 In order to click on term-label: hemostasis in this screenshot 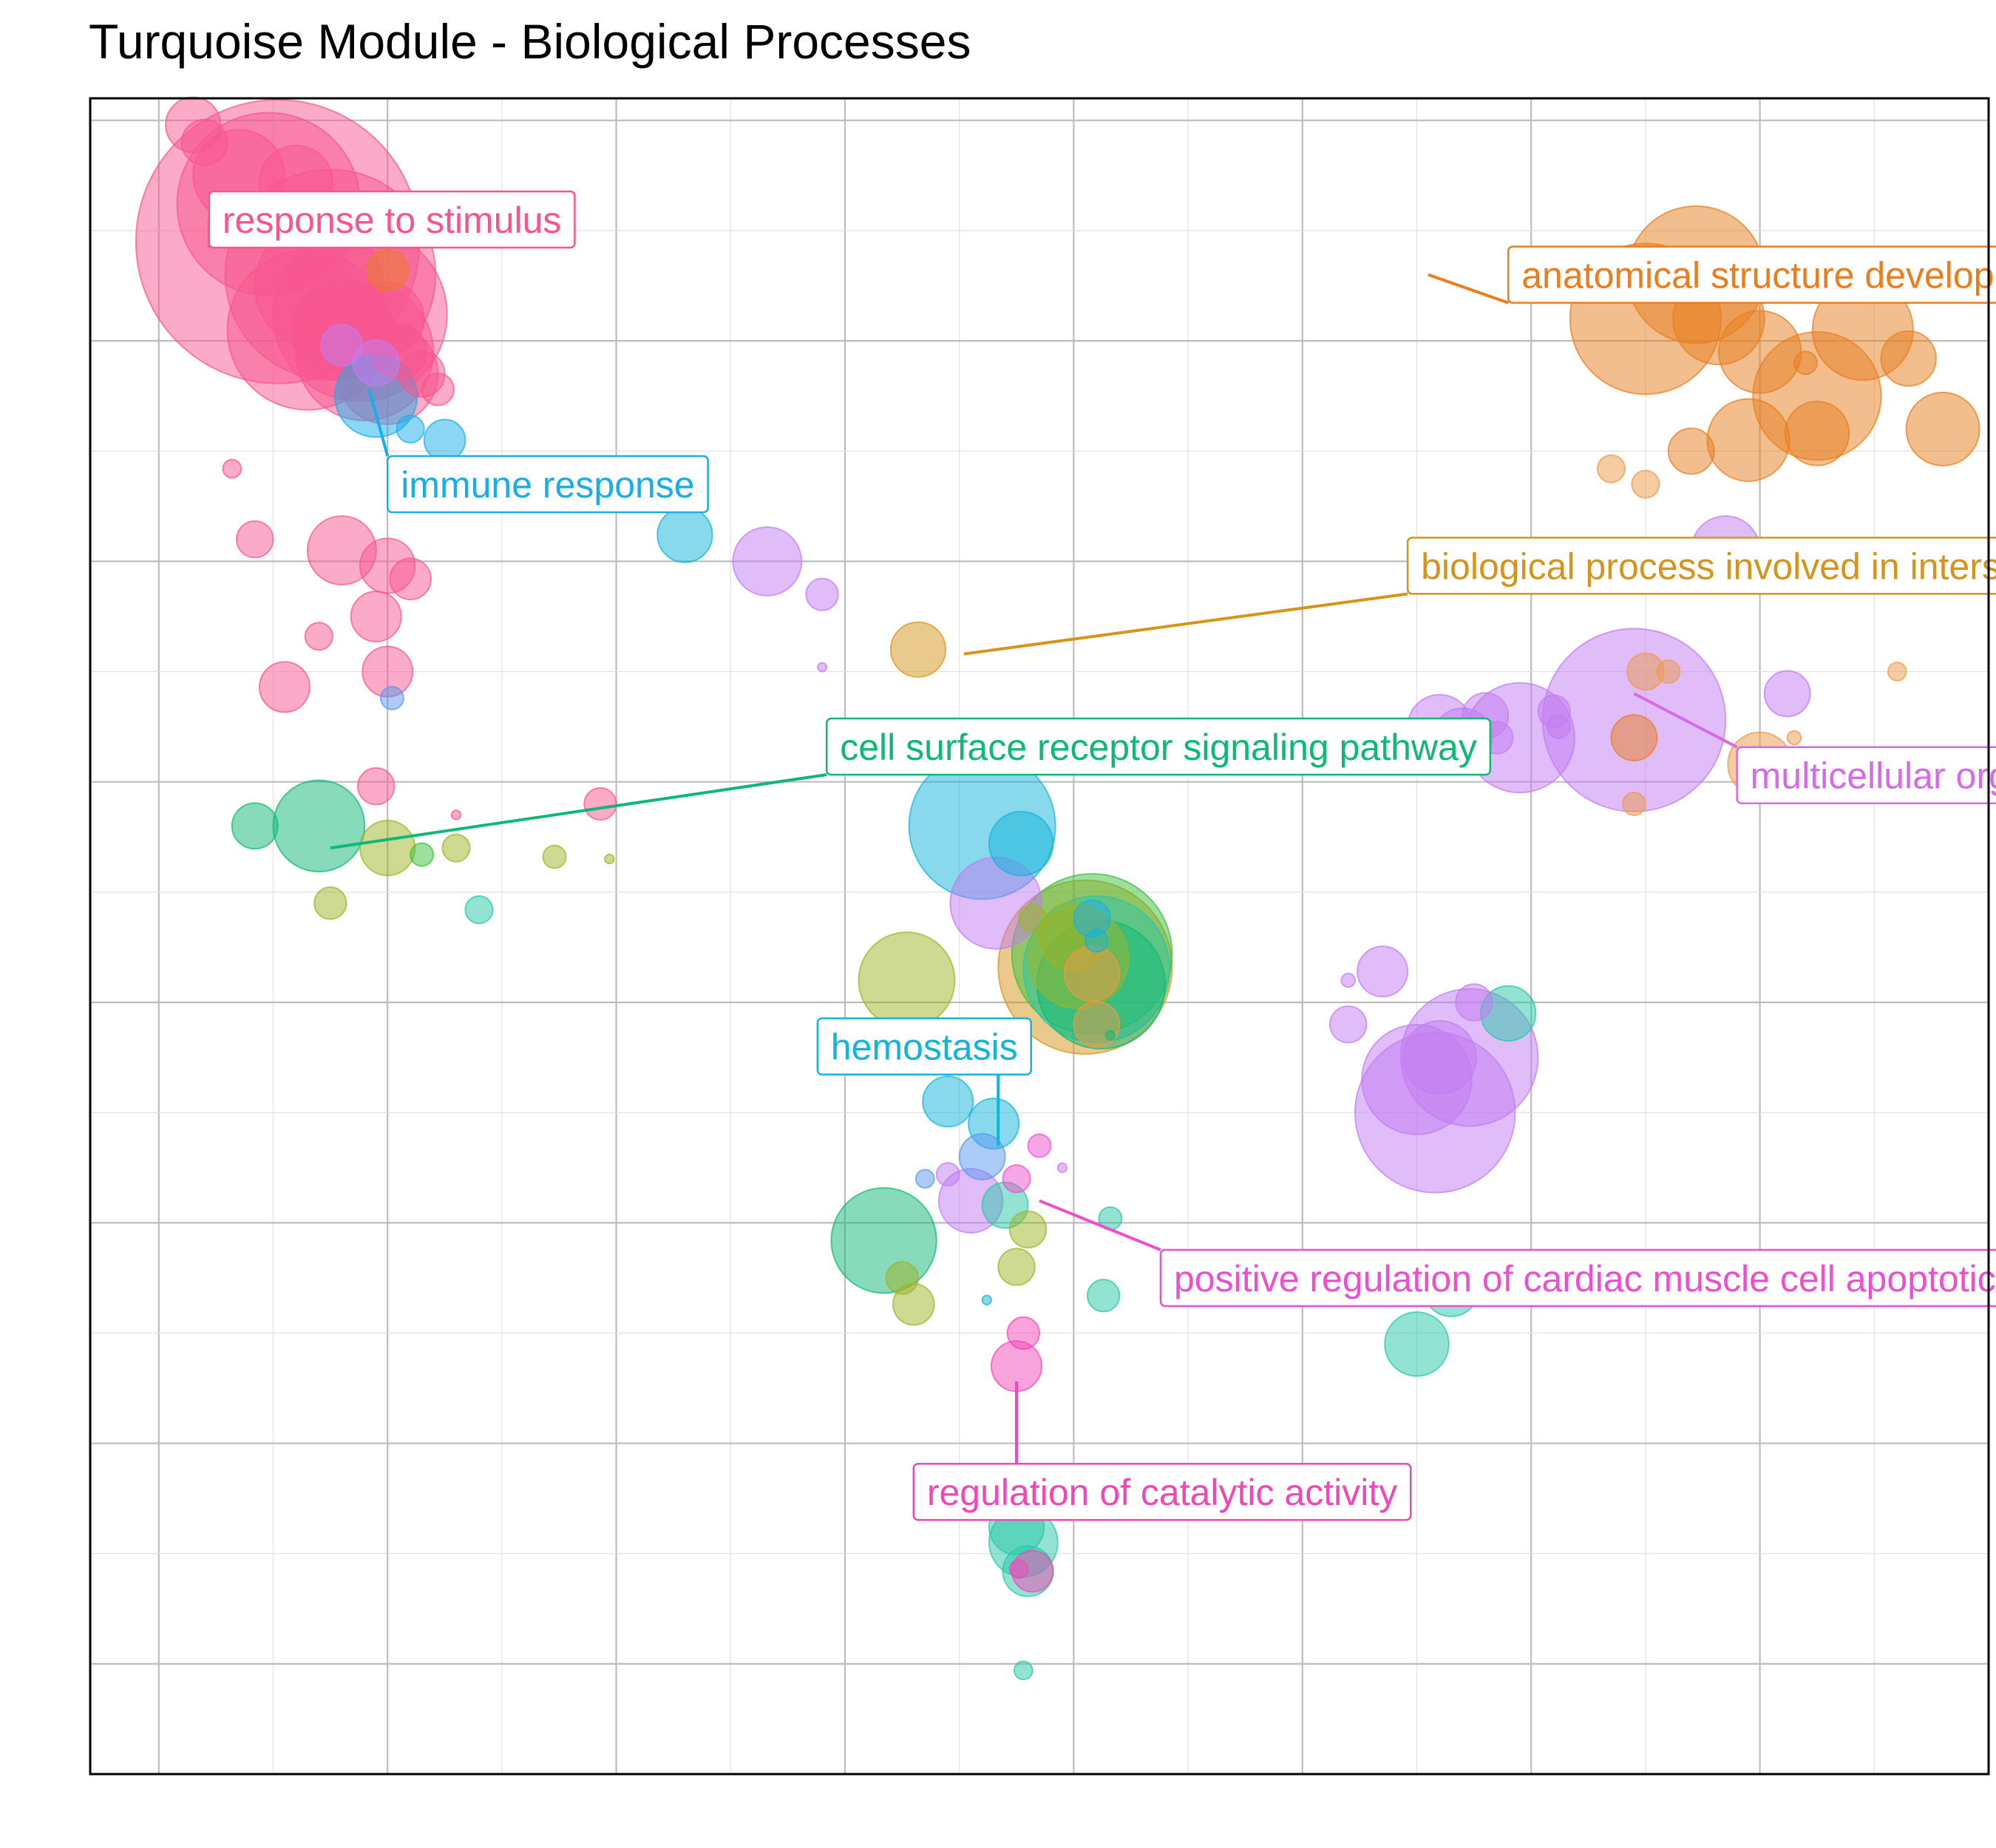, I will do `click(924, 1081)`.